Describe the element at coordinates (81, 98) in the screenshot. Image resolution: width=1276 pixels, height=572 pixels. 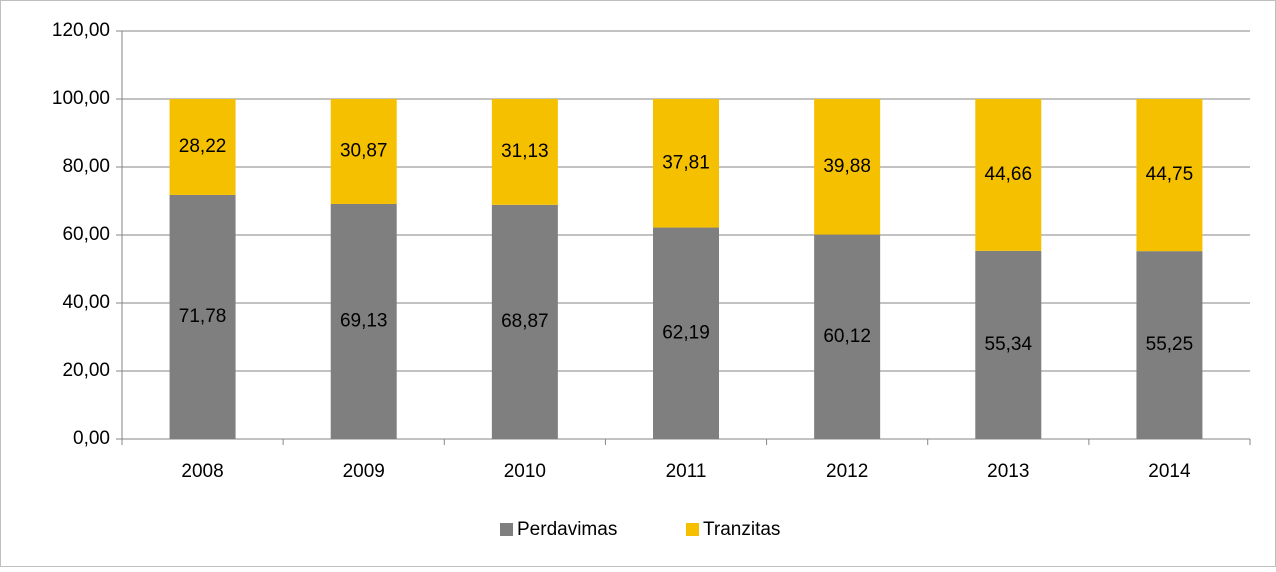
I see `y-tick-label: 100,00` at that location.